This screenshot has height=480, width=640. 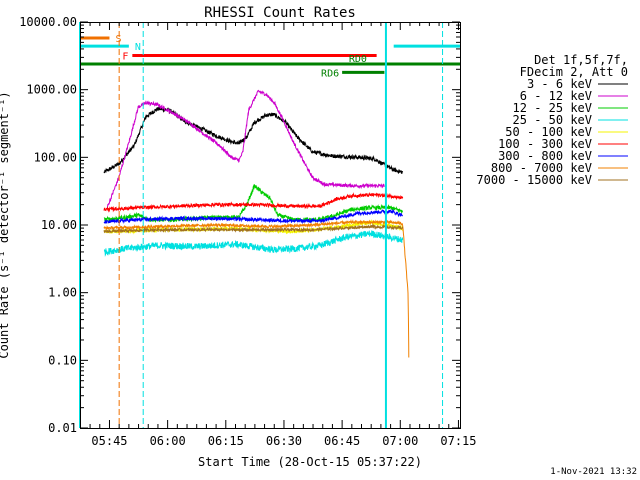 I want to click on flag-bars-layer: S NF RD0 RD6, so click(x=270, y=56).